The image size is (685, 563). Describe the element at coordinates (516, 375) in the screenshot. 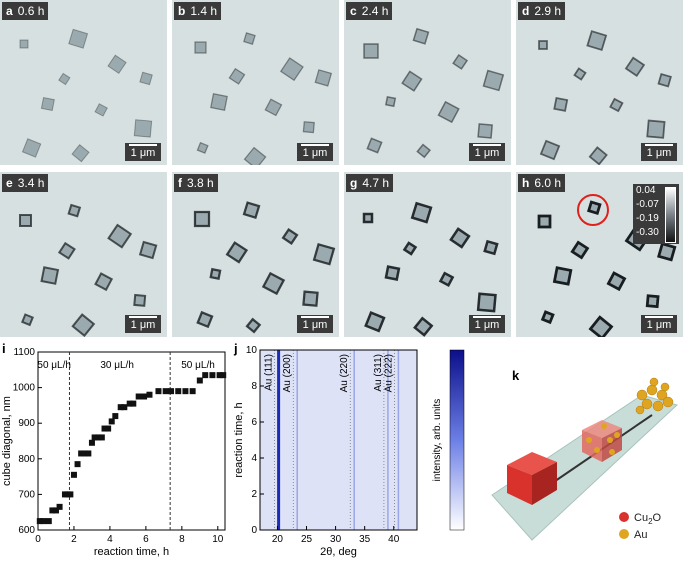

I see `panel-label-k: k` at that location.